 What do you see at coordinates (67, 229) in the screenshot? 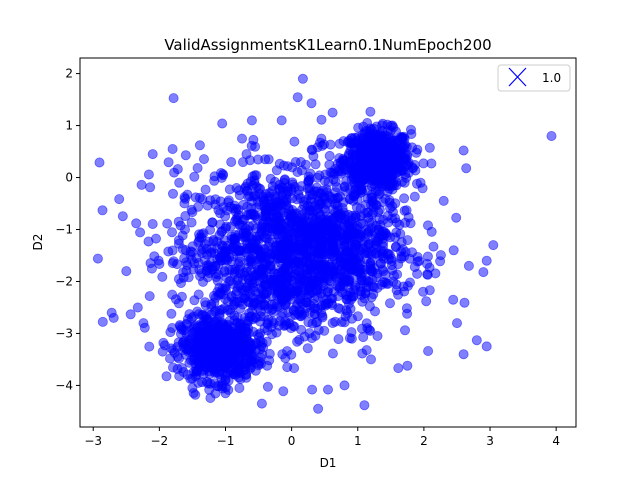
I see `y-axis: 2 1 0 −1 −2 −3 −4` at bounding box center [67, 229].